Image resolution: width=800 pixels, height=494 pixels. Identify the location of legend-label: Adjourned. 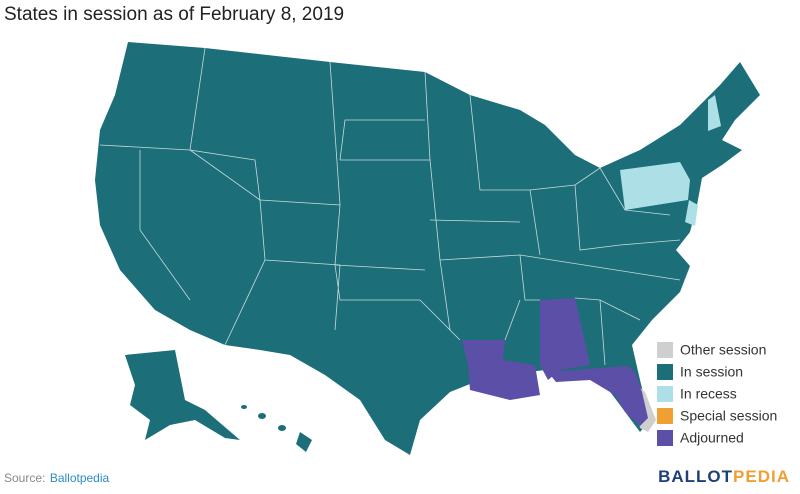
(712, 438).